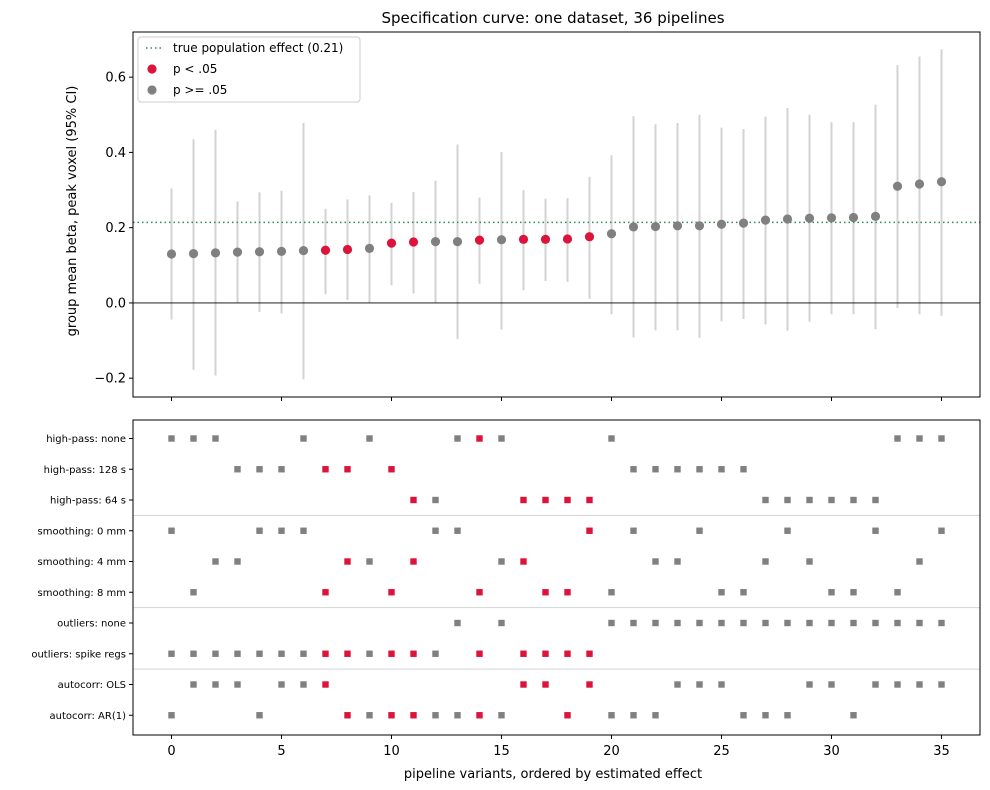 Image resolution: width=990 pixels, height=790 pixels. I want to click on row-label: outliers: none, so click(91, 624).